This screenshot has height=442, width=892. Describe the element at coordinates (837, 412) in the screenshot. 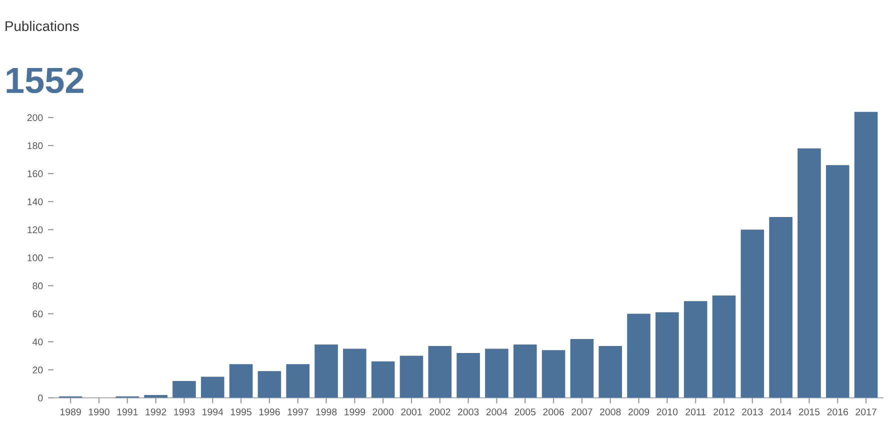

I see `x-tick-label: 2016` at that location.